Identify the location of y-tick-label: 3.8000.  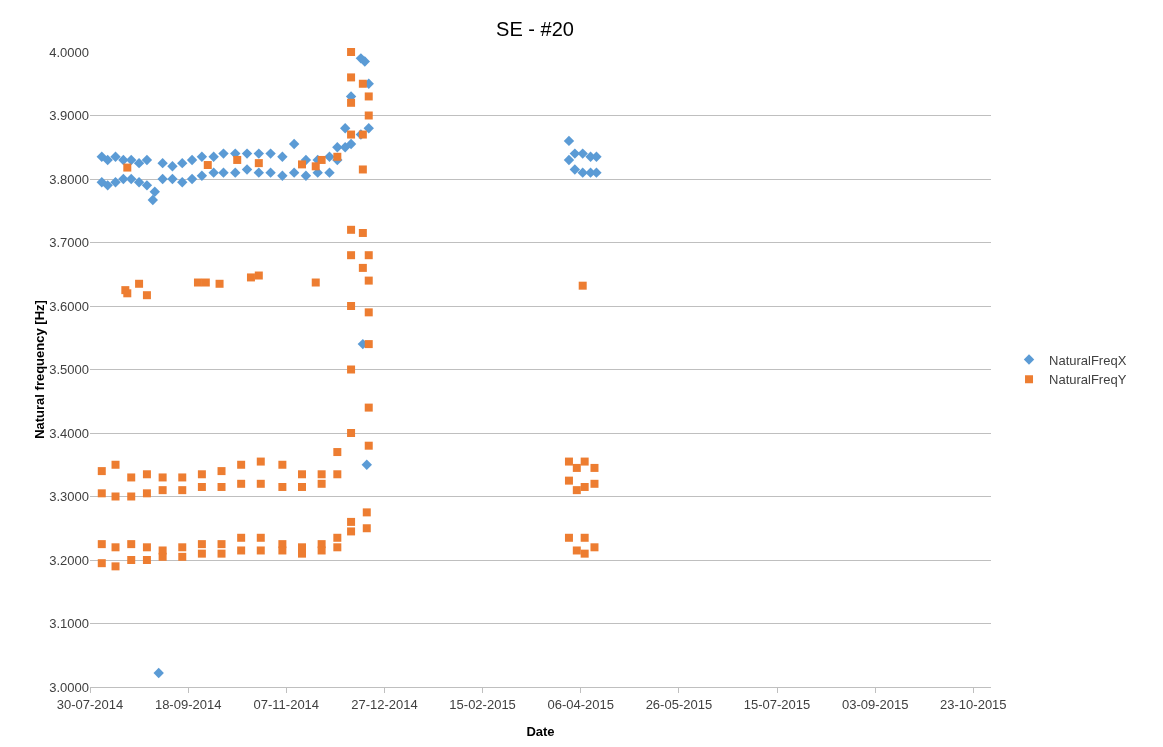
(69, 179).